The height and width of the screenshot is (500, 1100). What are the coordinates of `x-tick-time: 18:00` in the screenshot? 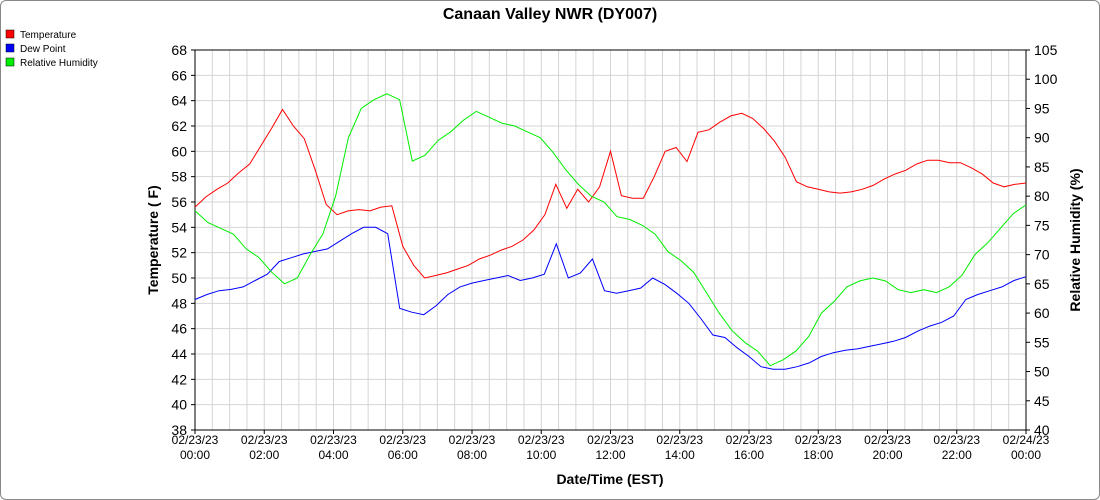 It's located at (818, 455).